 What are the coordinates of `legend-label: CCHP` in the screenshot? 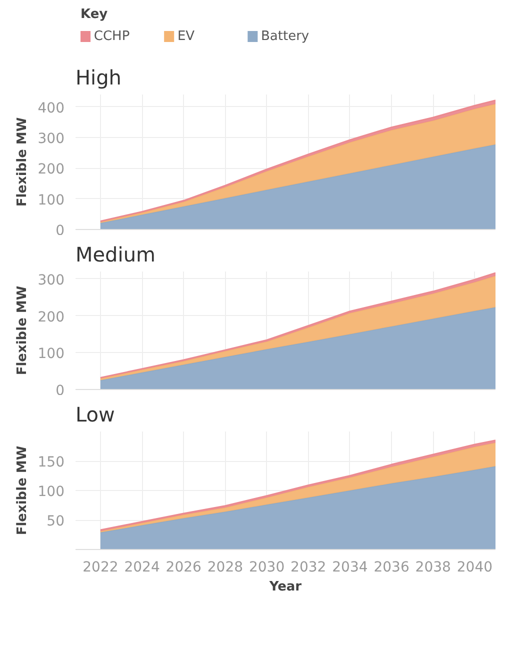 It's located at (112, 36).